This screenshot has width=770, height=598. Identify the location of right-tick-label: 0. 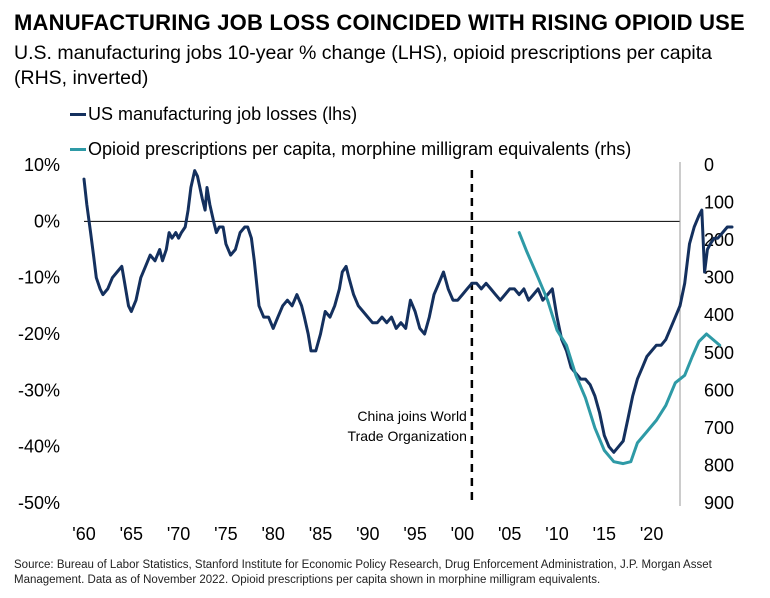
(709, 165).